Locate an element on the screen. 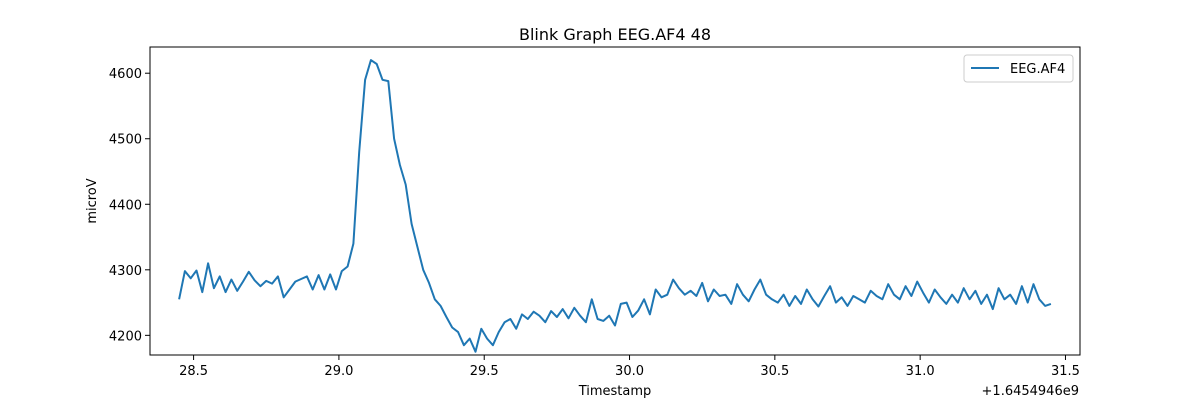 The width and height of the screenshot is (1200, 400). y-tick-label: 4200 is located at coordinates (125, 336).